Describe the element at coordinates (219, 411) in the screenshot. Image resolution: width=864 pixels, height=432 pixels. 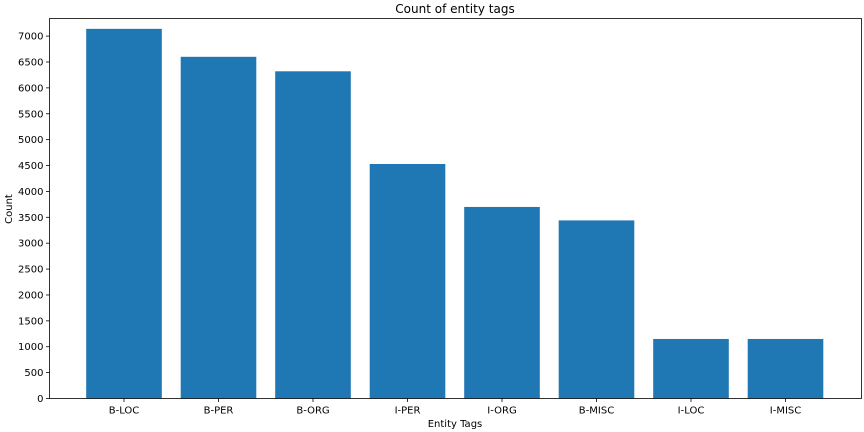
I see `x-tick-label: B-PER` at that location.